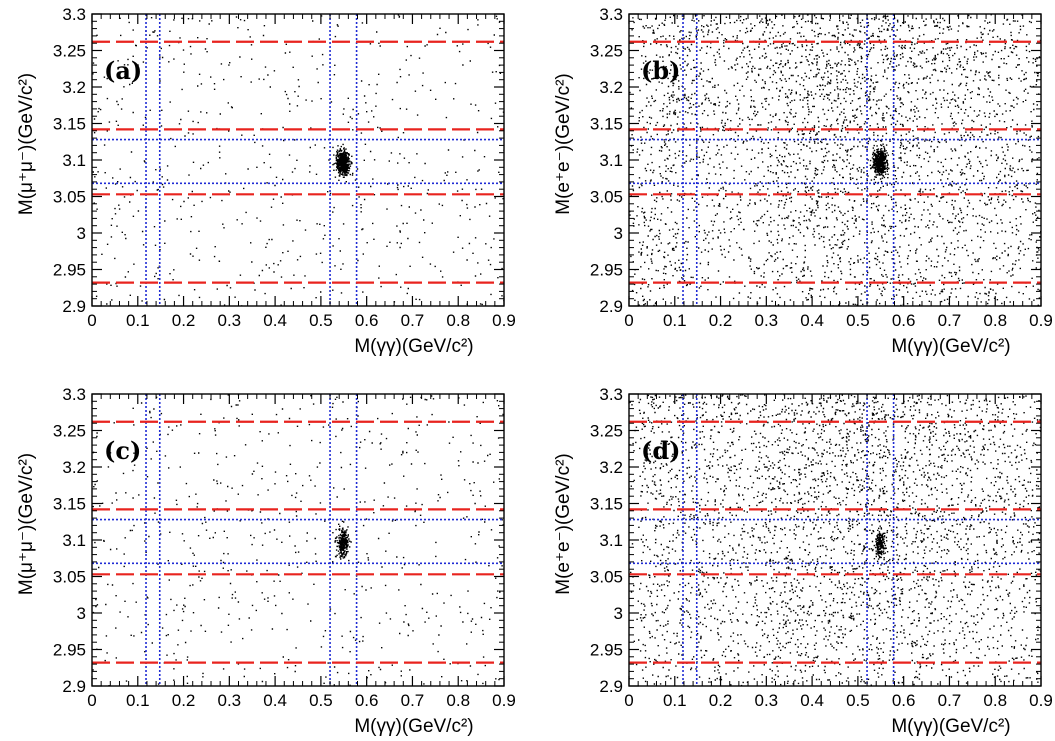  What do you see at coordinates (661, 70) in the screenshot?
I see `panel-label: (b)` at bounding box center [661, 70].